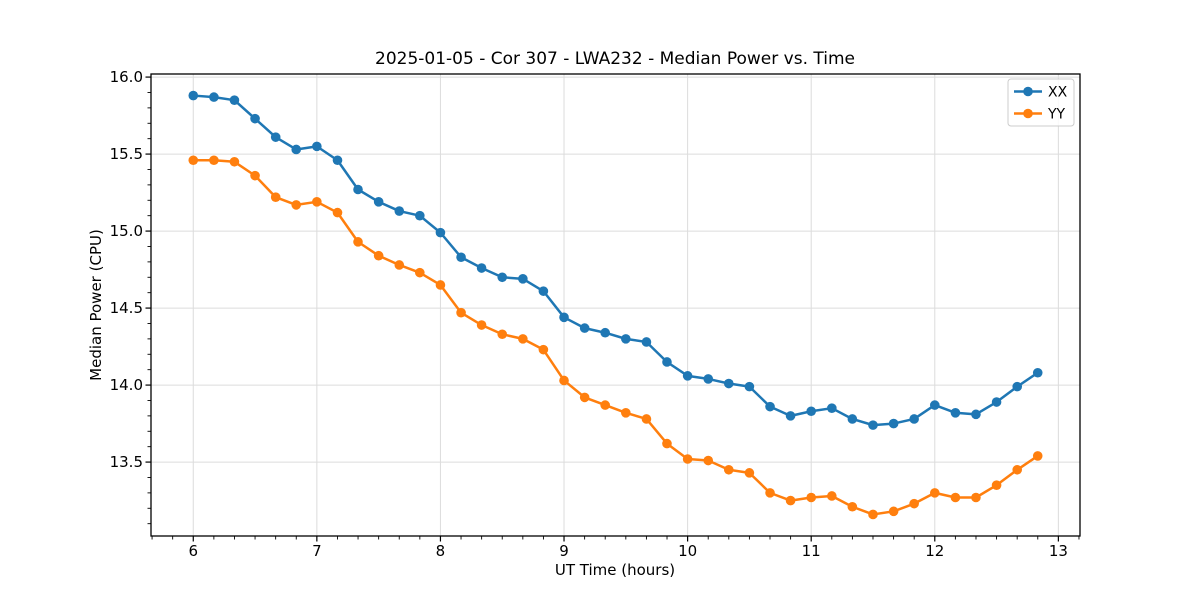 The width and height of the screenshot is (1200, 600). Describe the element at coordinates (441, 551) in the screenshot. I see `x-tick-label: 8` at that location.